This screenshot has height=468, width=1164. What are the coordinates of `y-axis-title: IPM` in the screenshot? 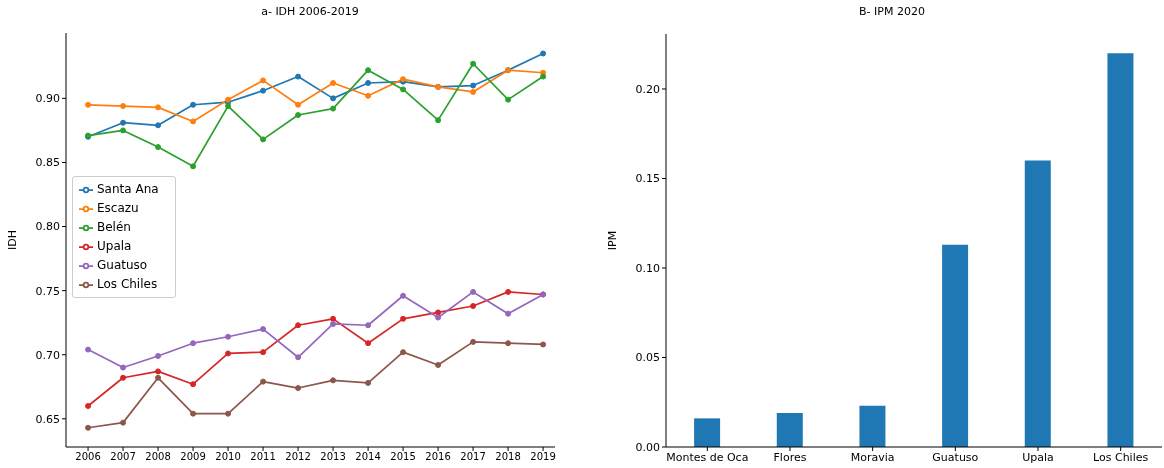 It's located at (612, 240).